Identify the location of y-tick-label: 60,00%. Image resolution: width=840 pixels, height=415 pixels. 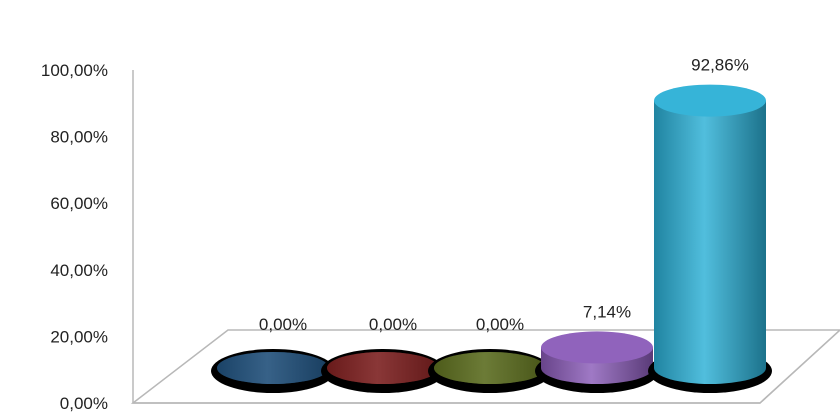
(79, 203).